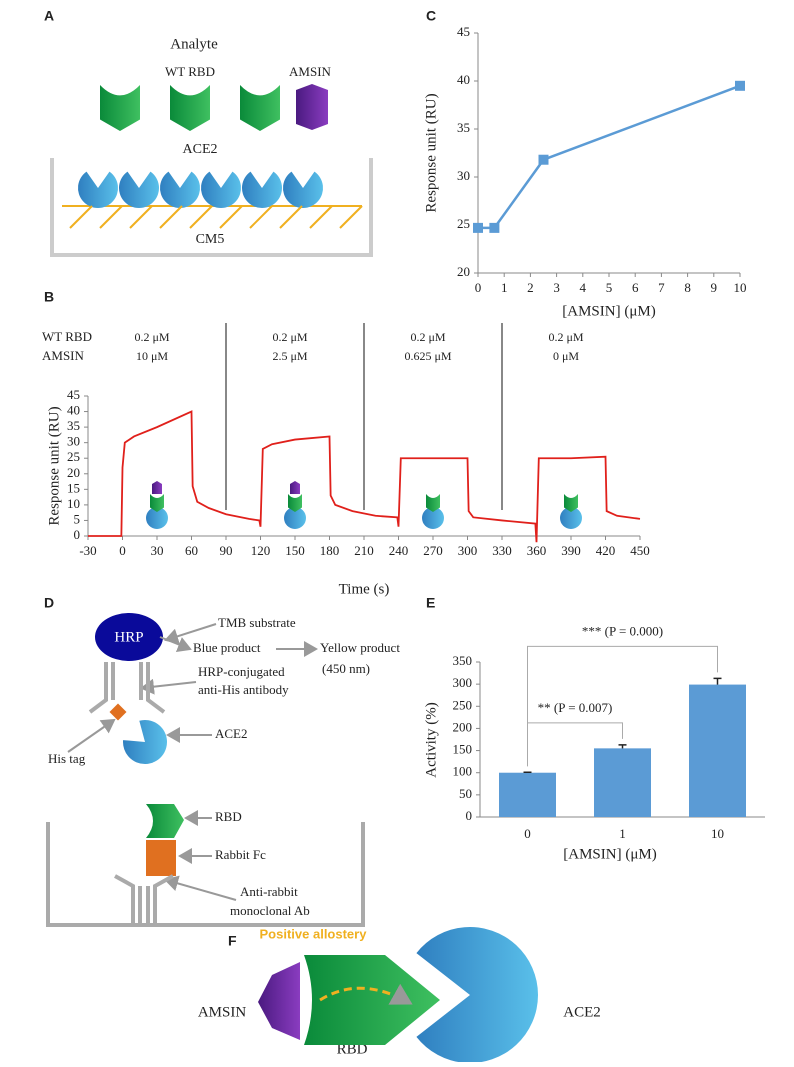 This screenshot has height=1067, width=794. Describe the element at coordinates (430, 603) in the screenshot. I see `panel-label: E` at that location.